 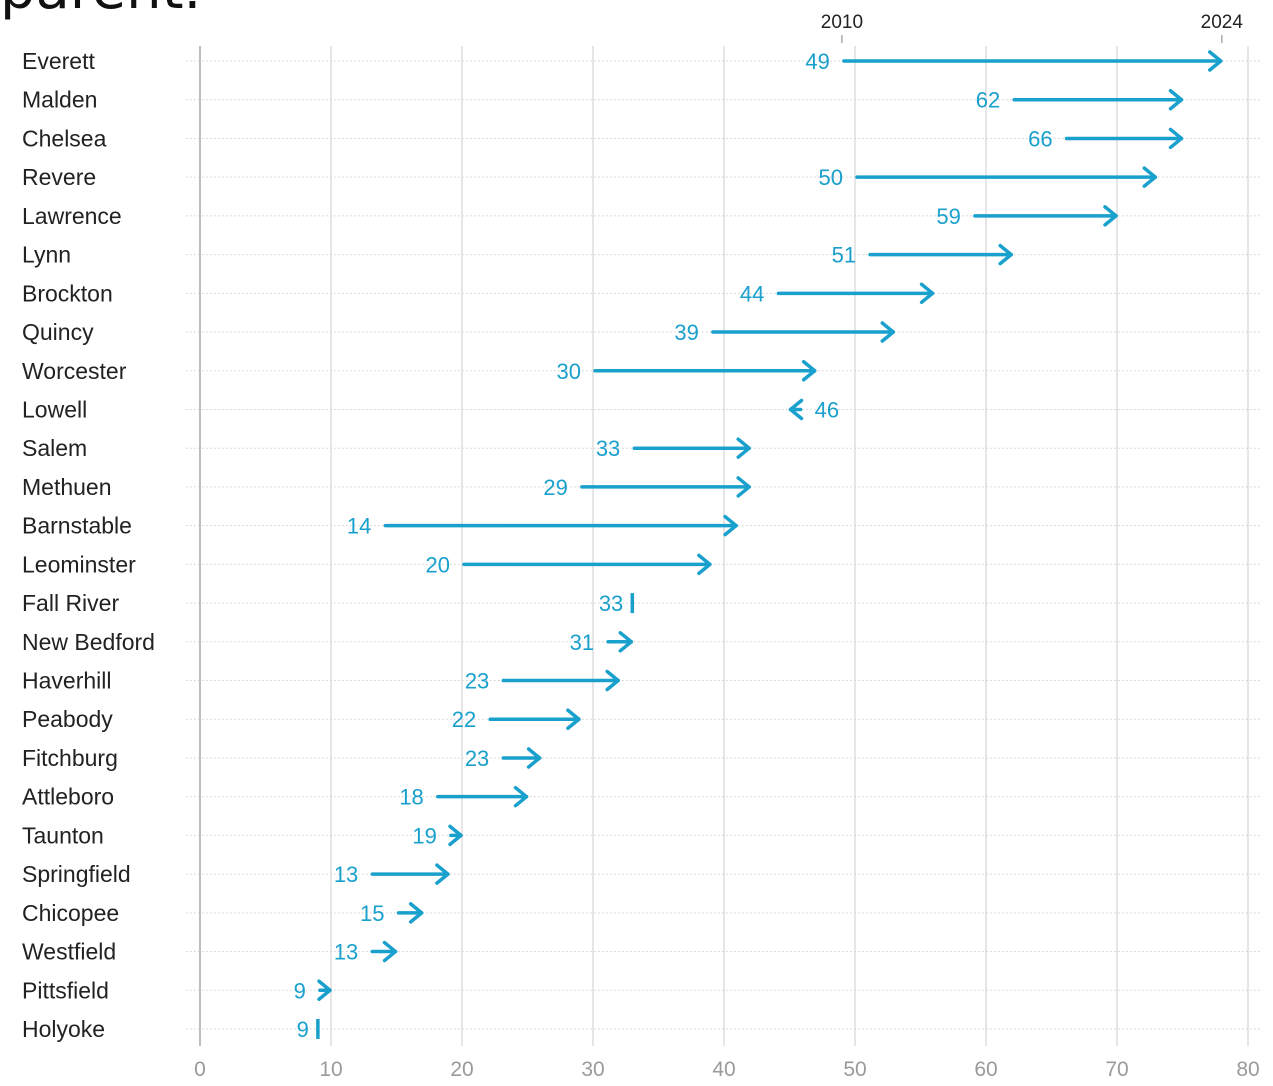 I want to click on x-tick-label: 30, so click(x=592, y=1069).